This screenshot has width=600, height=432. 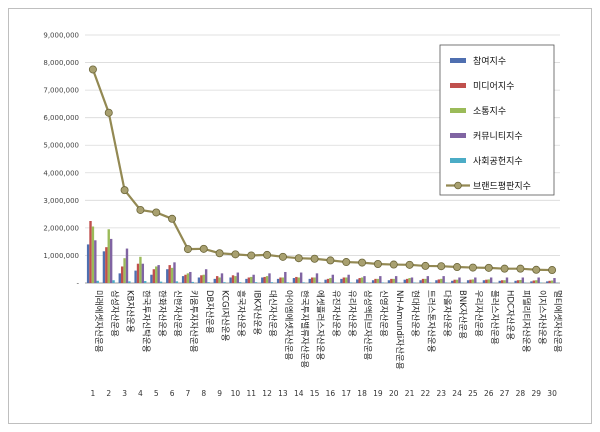 What do you see at coordinates (288, 325) in the screenshot?
I see `x-category-label: 아이엠에셋자산운용` at bounding box center [288, 325].